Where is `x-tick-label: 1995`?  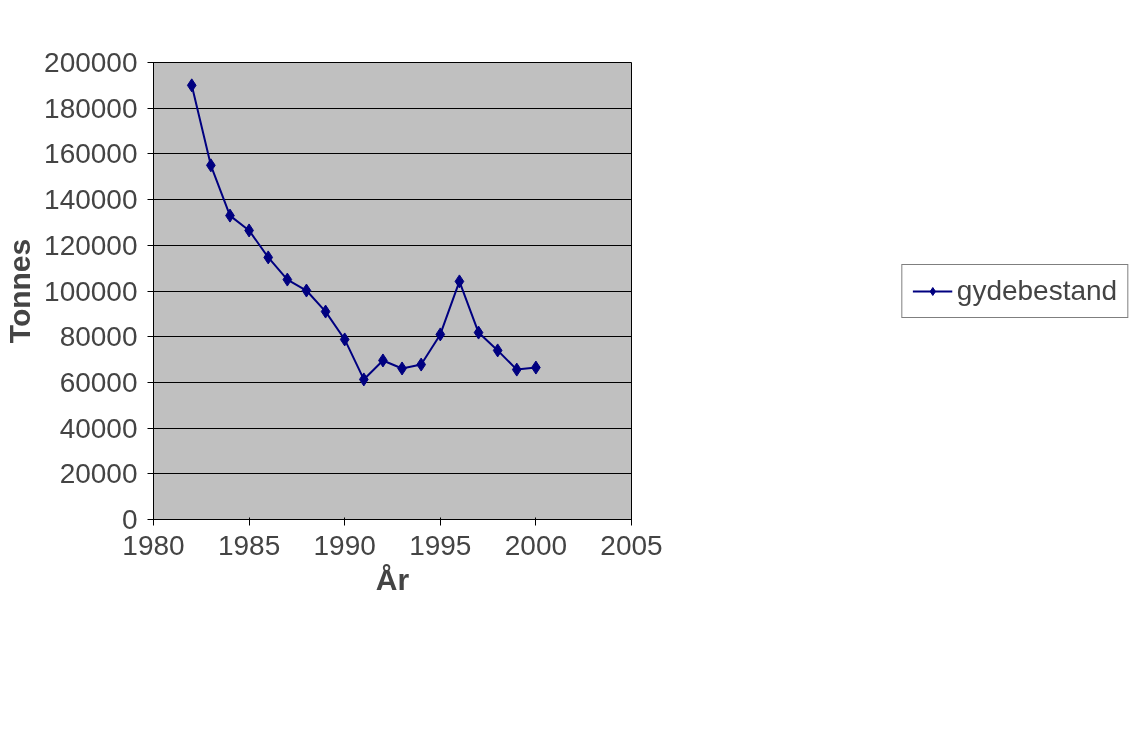
x-tick-label: 1995 is located at coordinates (440, 545).